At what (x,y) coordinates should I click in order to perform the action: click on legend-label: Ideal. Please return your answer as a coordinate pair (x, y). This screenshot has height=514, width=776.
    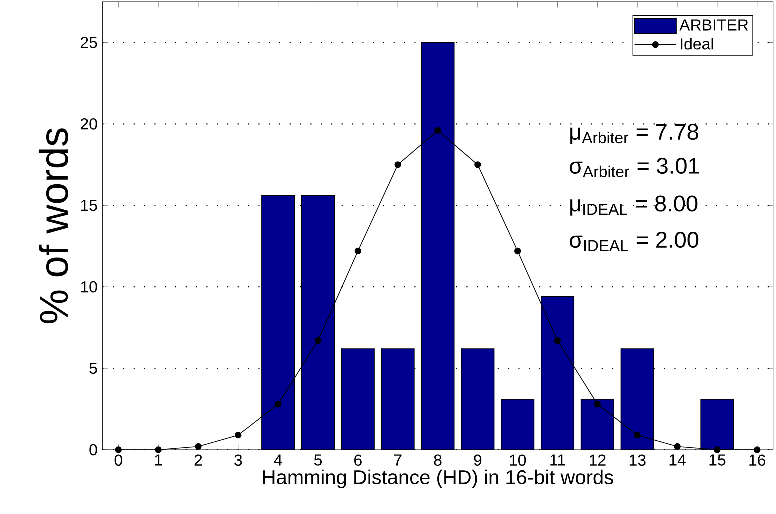
    Looking at the image, I should click on (697, 44).